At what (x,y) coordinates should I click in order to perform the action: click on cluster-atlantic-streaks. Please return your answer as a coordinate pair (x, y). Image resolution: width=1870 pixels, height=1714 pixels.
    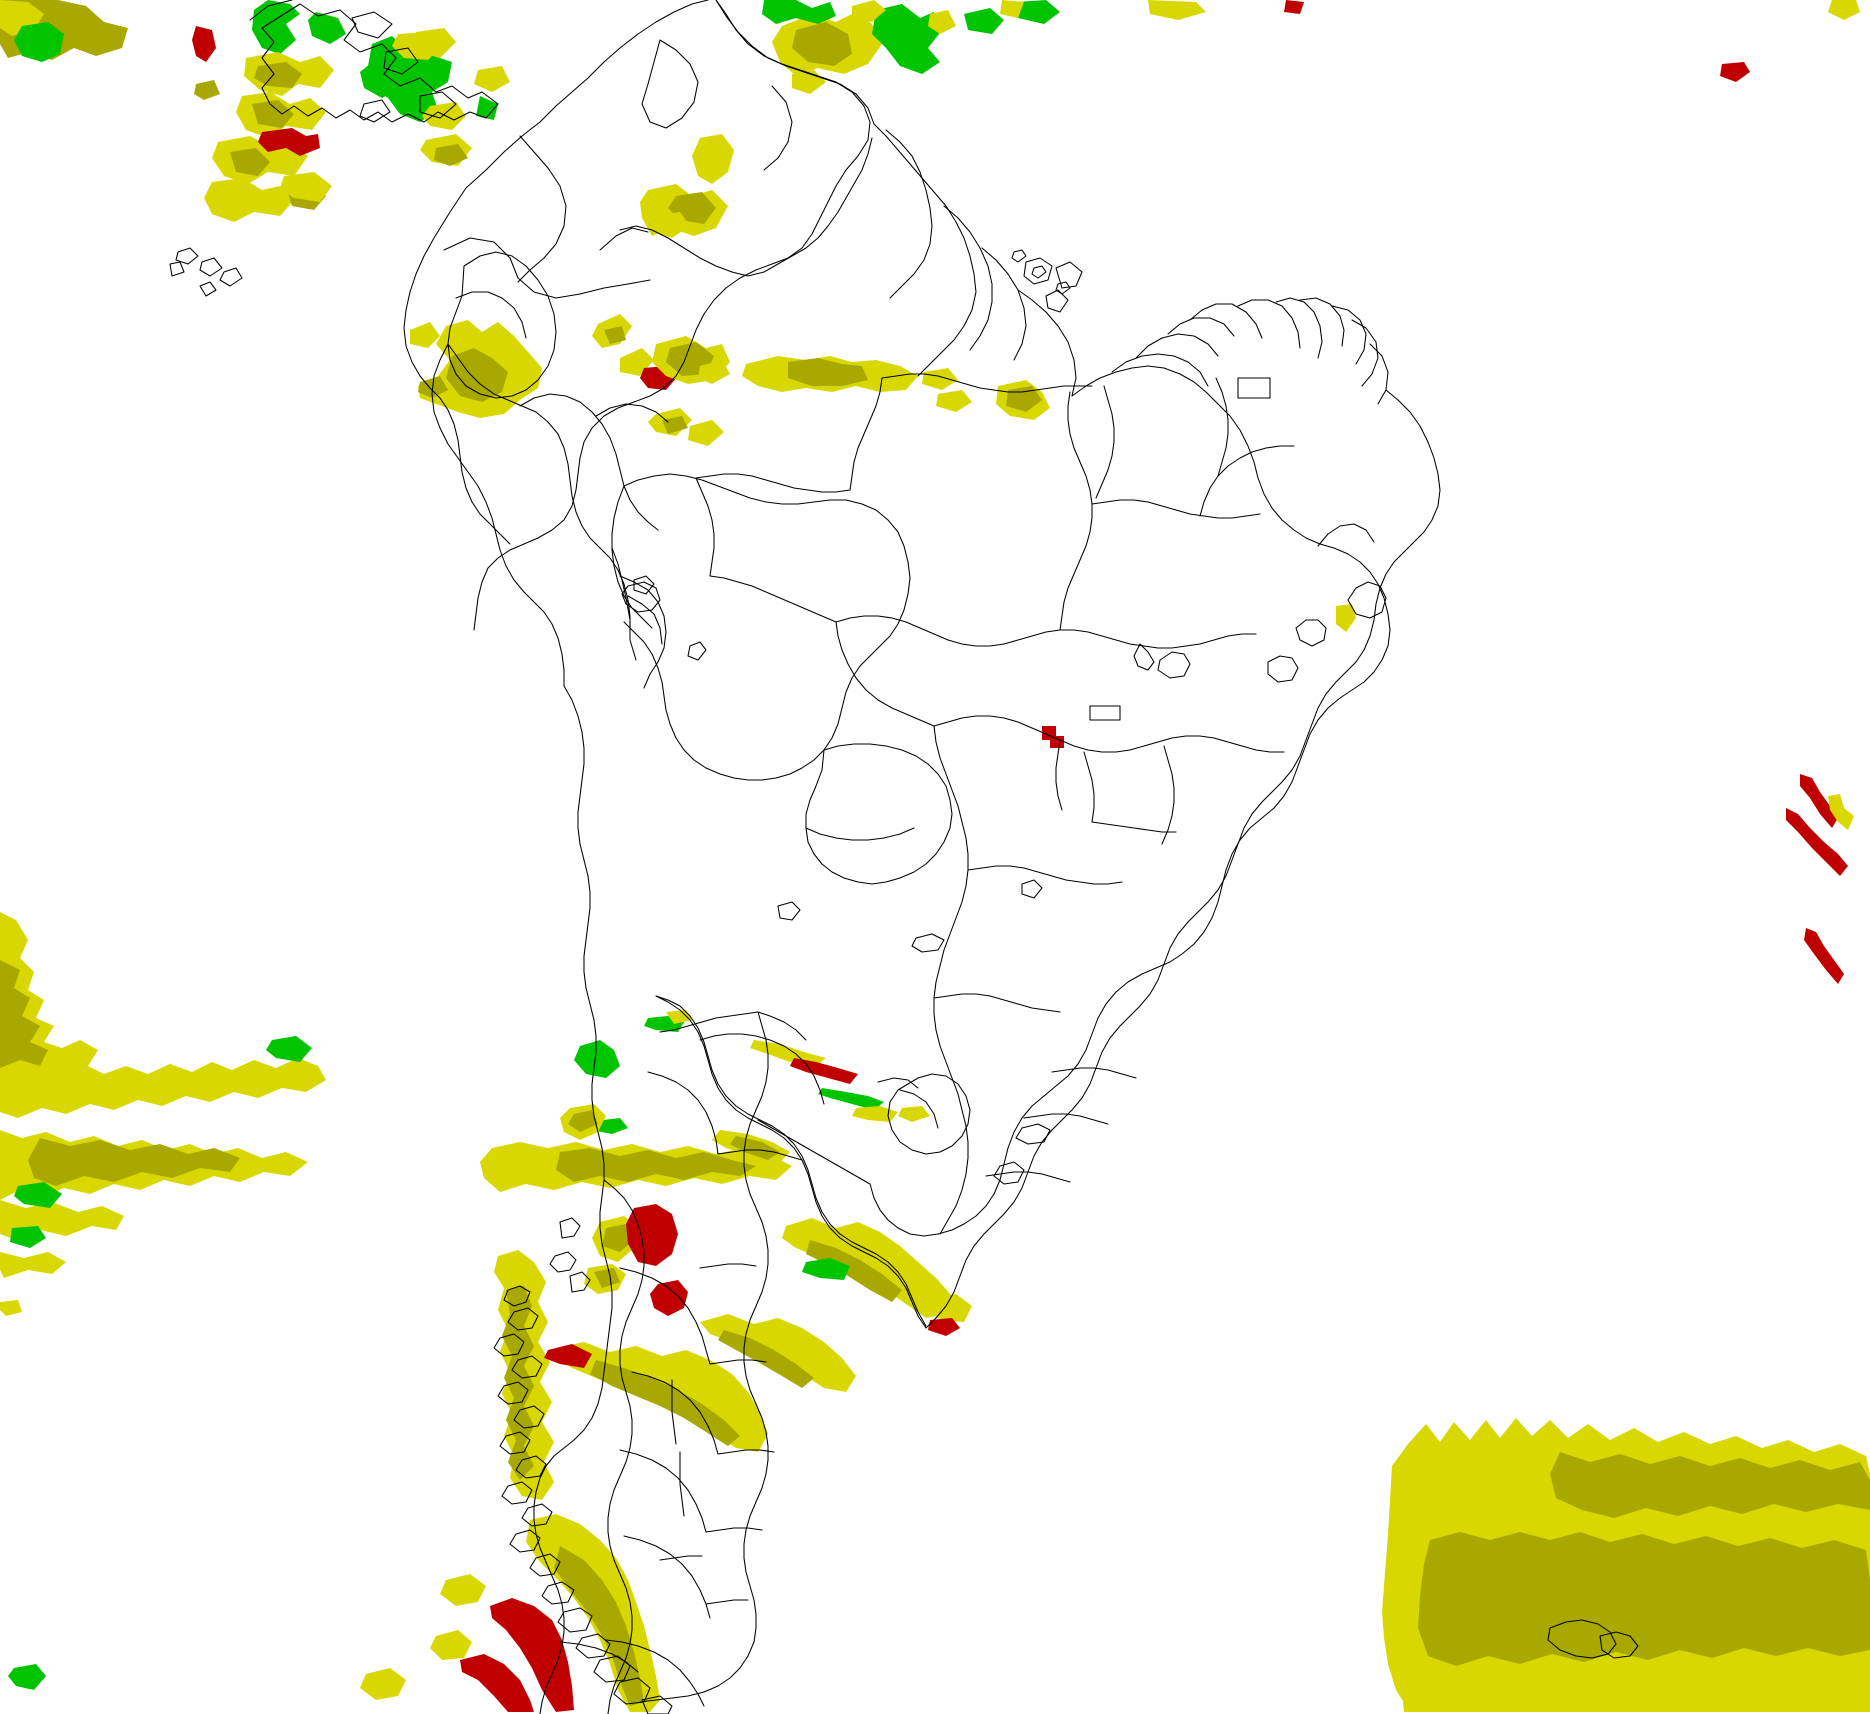
    Looking at the image, I should click on (1820, 879).